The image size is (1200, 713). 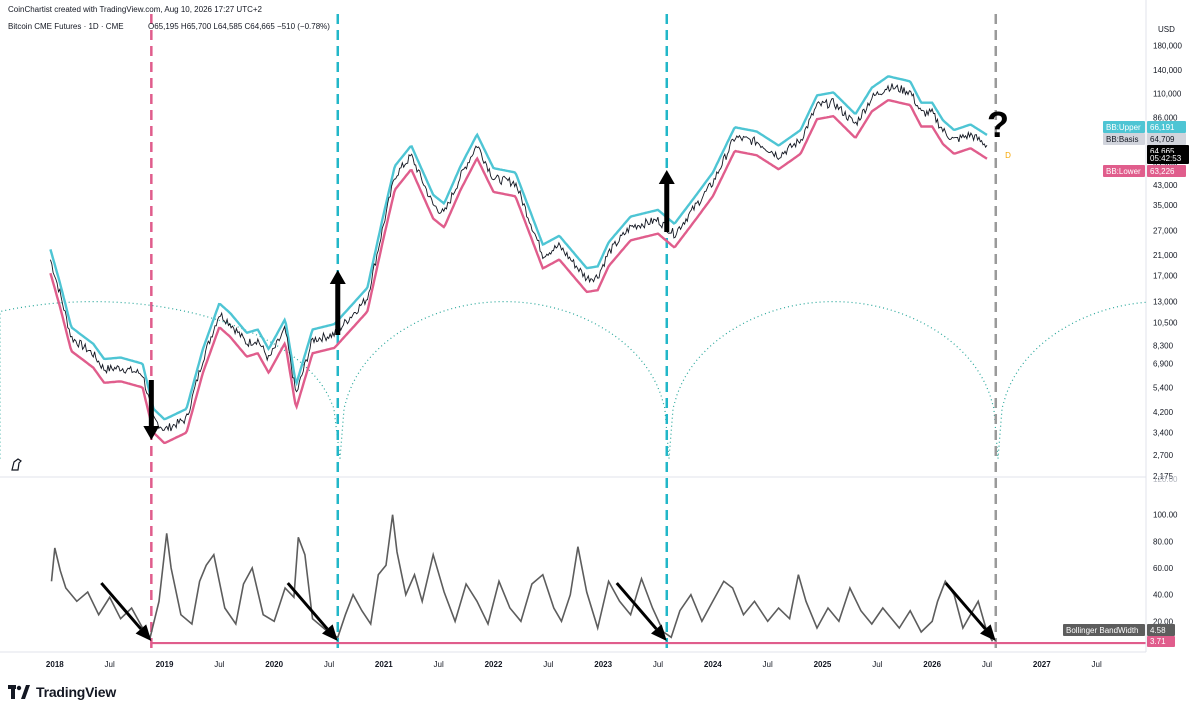 What do you see at coordinates (1158, 641) in the screenshot?
I see `bandwidth-baseline-value: 3.71` at bounding box center [1158, 641].